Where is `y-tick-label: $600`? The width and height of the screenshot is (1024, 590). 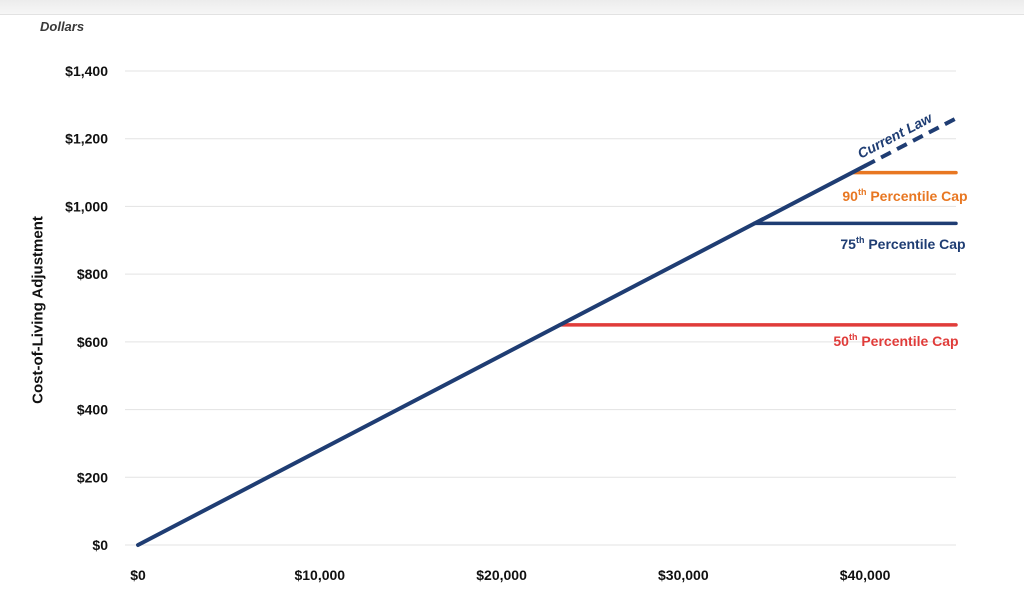 y-tick-label: $600 is located at coordinates (92, 342).